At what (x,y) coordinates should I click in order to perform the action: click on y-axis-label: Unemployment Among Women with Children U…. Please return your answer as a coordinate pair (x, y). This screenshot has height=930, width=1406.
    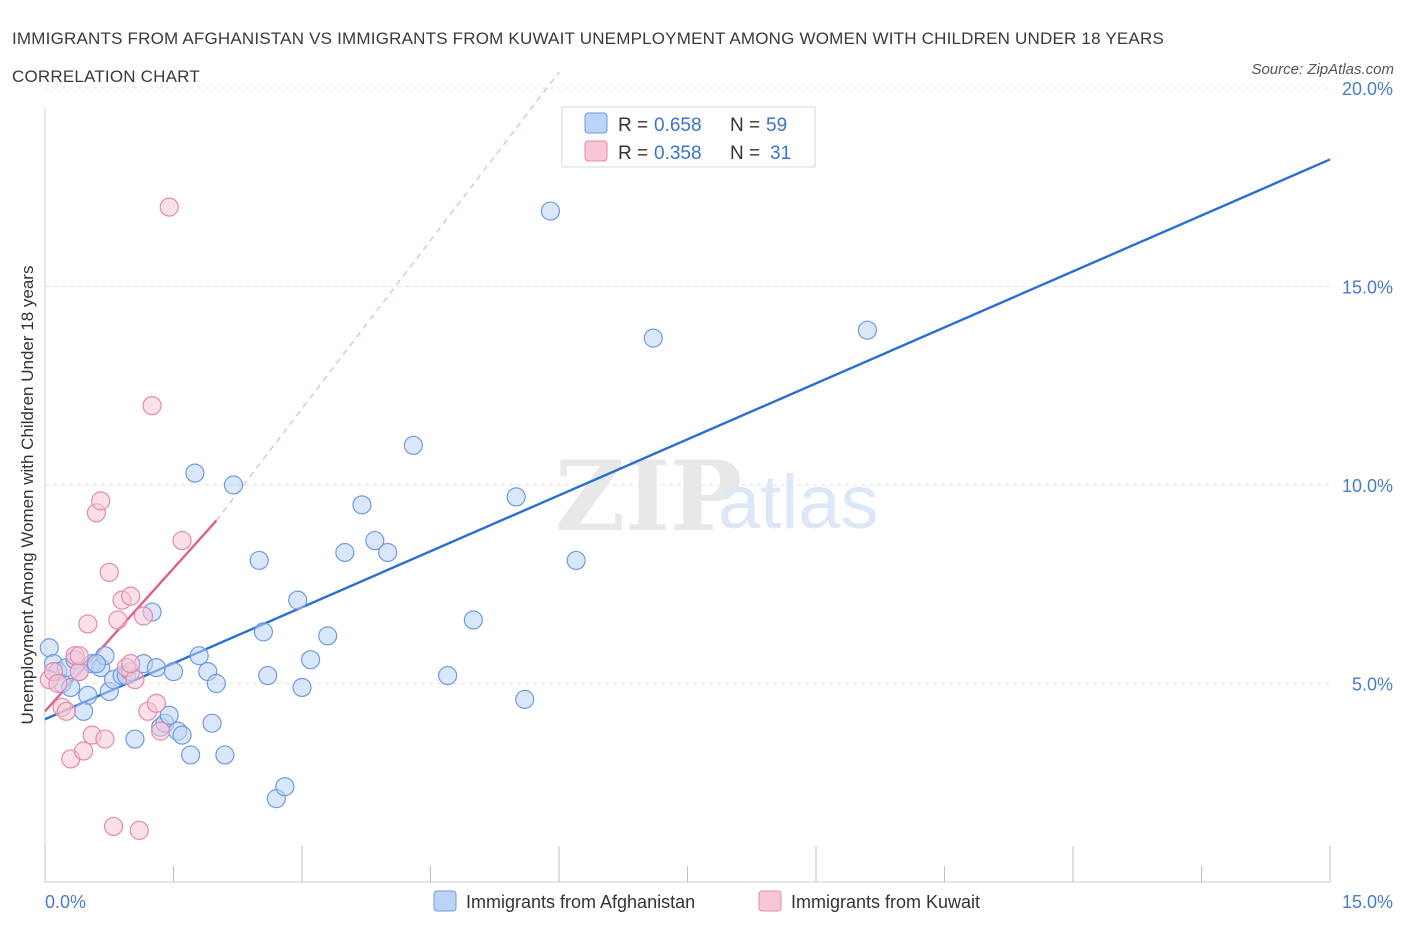
    Looking at the image, I should click on (27, 495).